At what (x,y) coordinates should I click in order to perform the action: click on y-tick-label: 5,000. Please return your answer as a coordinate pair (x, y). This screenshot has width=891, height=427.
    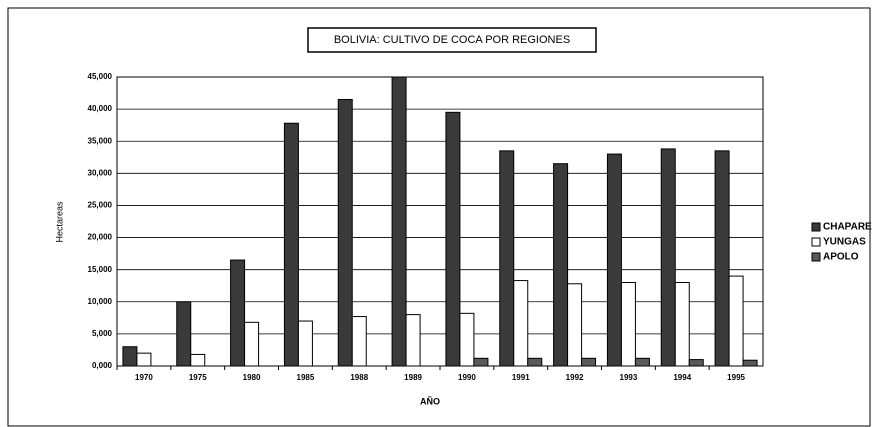
    Looking at the image, I should click on (102, 333).